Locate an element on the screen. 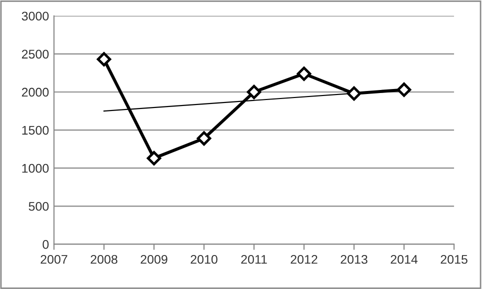  x-tick-label: 2015 is located at coordinates (454, 259).